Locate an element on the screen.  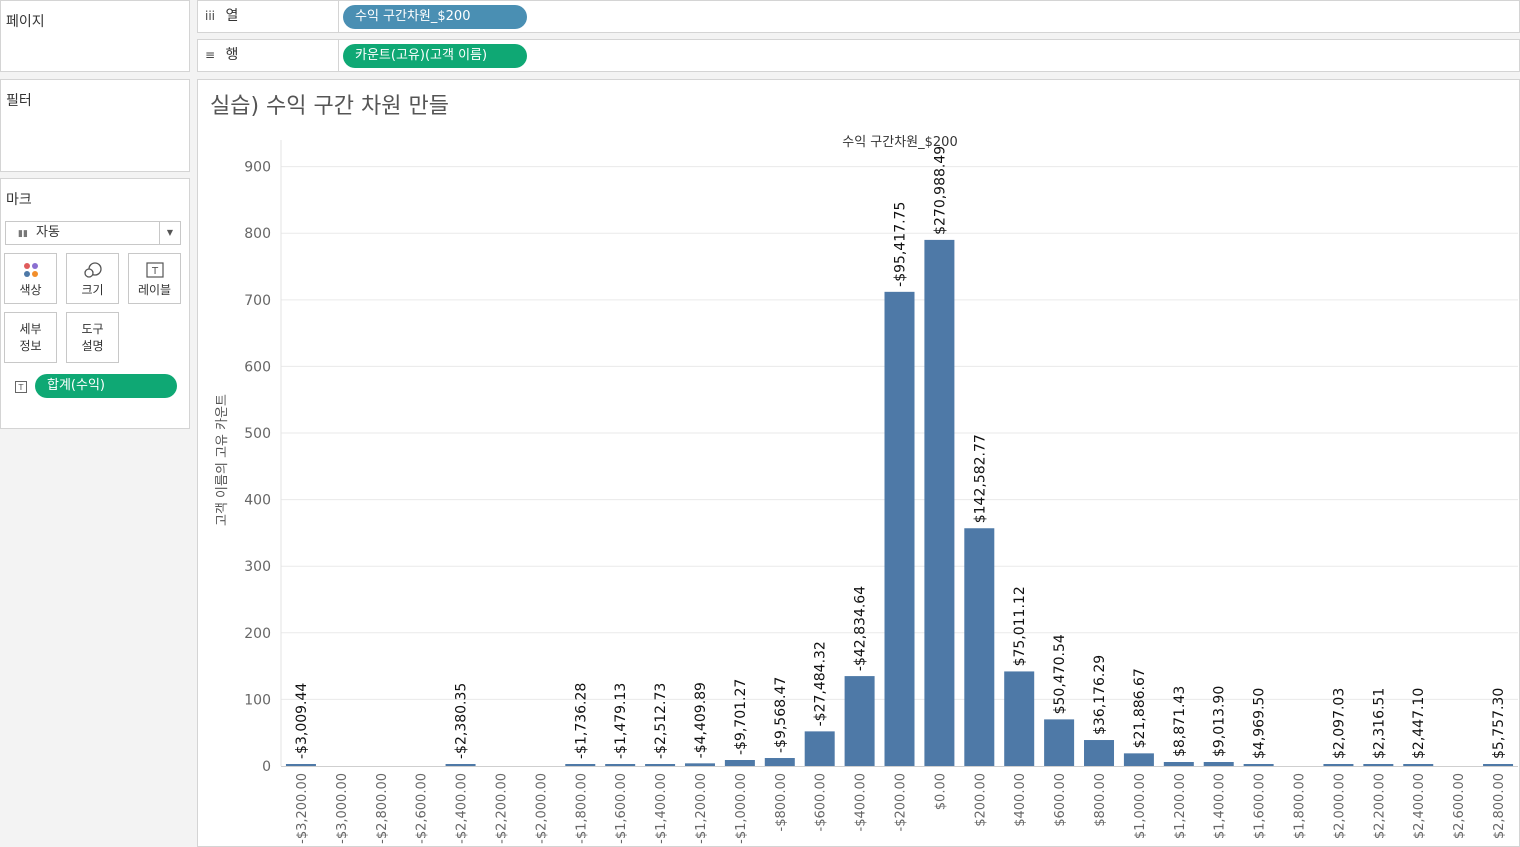
pages-shelf-title: 페이지 is located at coordinates (25, 22).